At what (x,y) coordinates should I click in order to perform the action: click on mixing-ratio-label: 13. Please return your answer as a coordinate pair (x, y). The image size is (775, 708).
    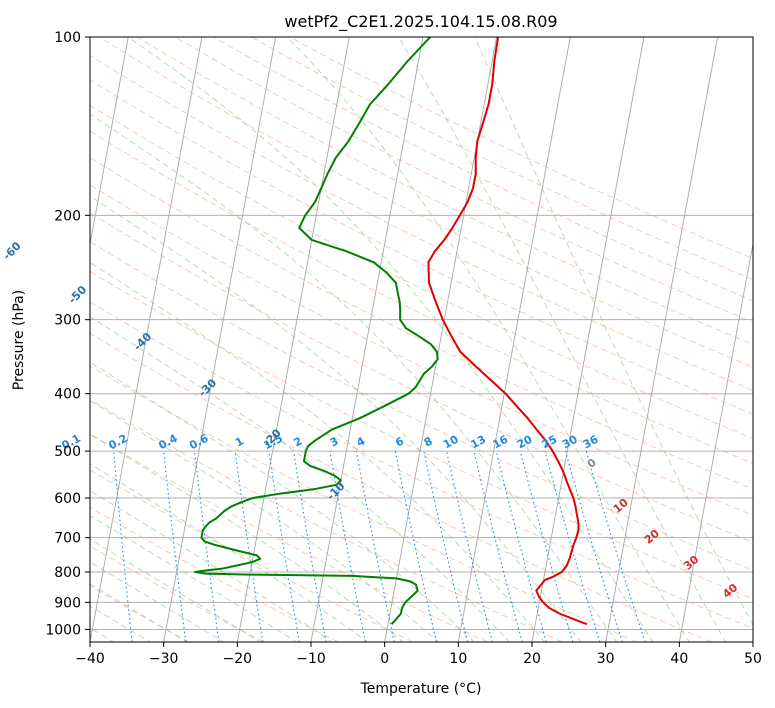
    Looking at the image, I should click on (478, 442).